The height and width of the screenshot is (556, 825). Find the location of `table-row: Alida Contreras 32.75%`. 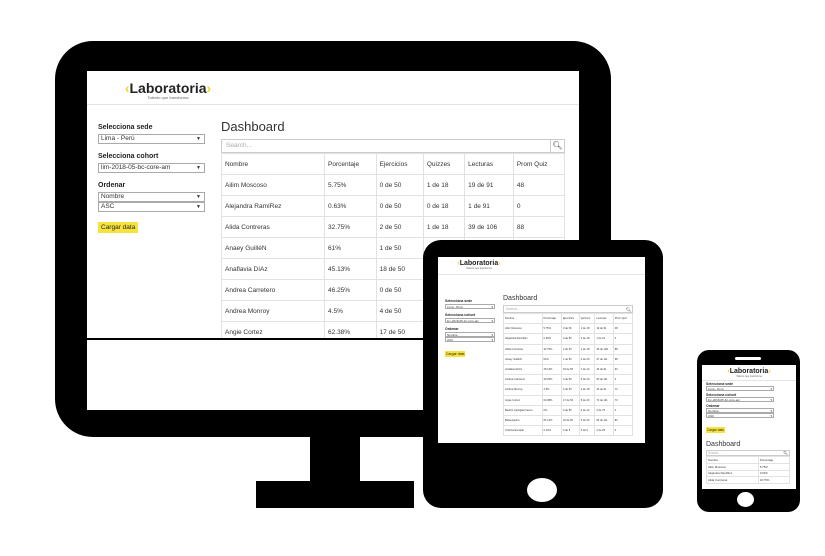

table-row: Alida Contreras 32.75% is located at coordinates (748, 480).